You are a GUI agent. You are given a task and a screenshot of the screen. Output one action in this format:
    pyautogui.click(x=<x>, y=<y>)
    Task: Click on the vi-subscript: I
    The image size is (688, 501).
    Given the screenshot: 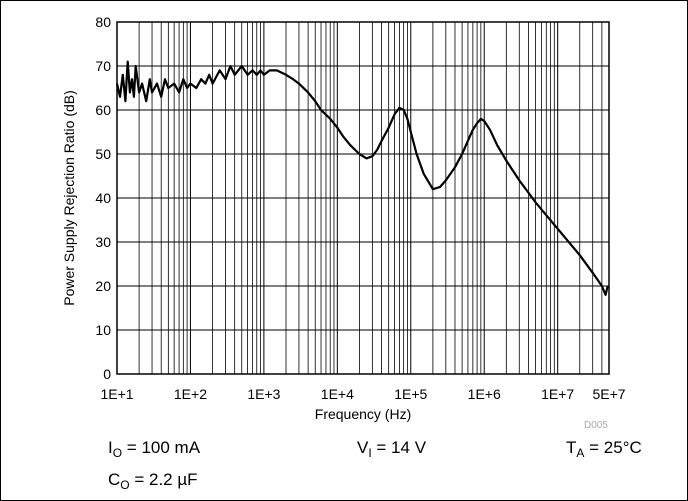 What is the action you would take?
    pyautogui.click(x=370, y=453)
    